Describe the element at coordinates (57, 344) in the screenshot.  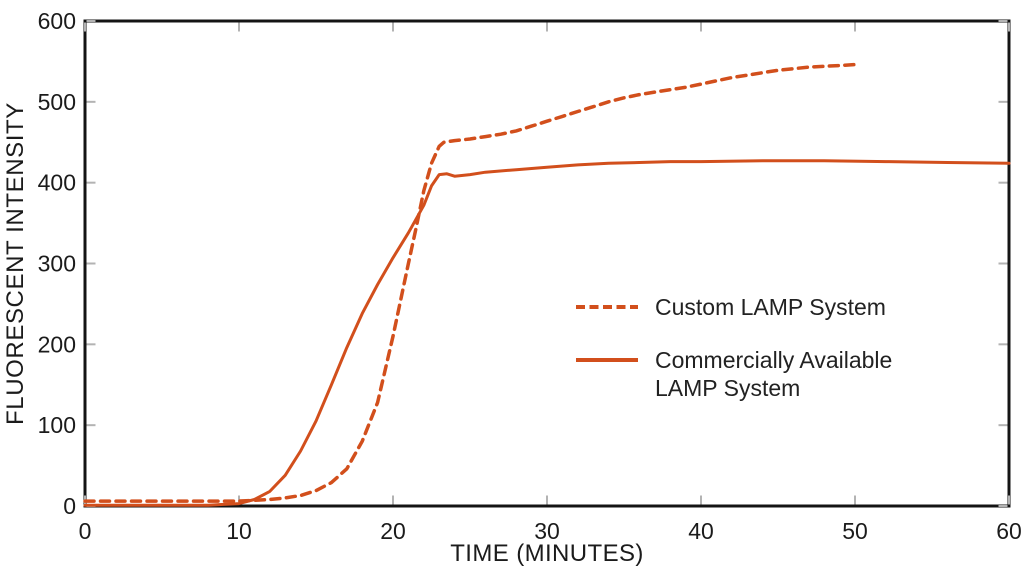
I see `y-tick-label: 200` at that location.